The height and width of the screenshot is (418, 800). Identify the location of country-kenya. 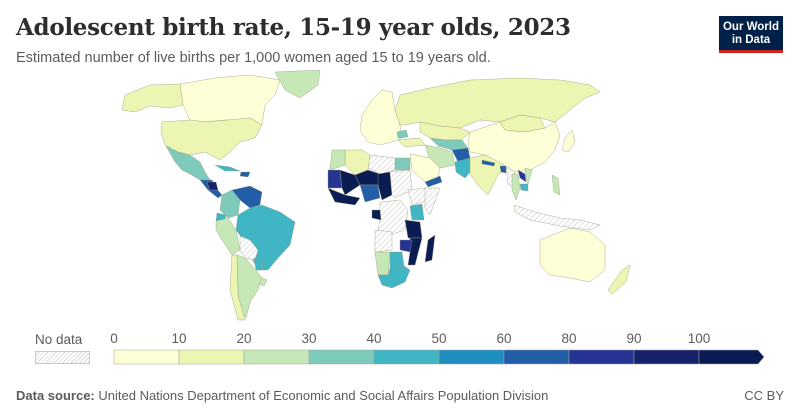
(417, 212).